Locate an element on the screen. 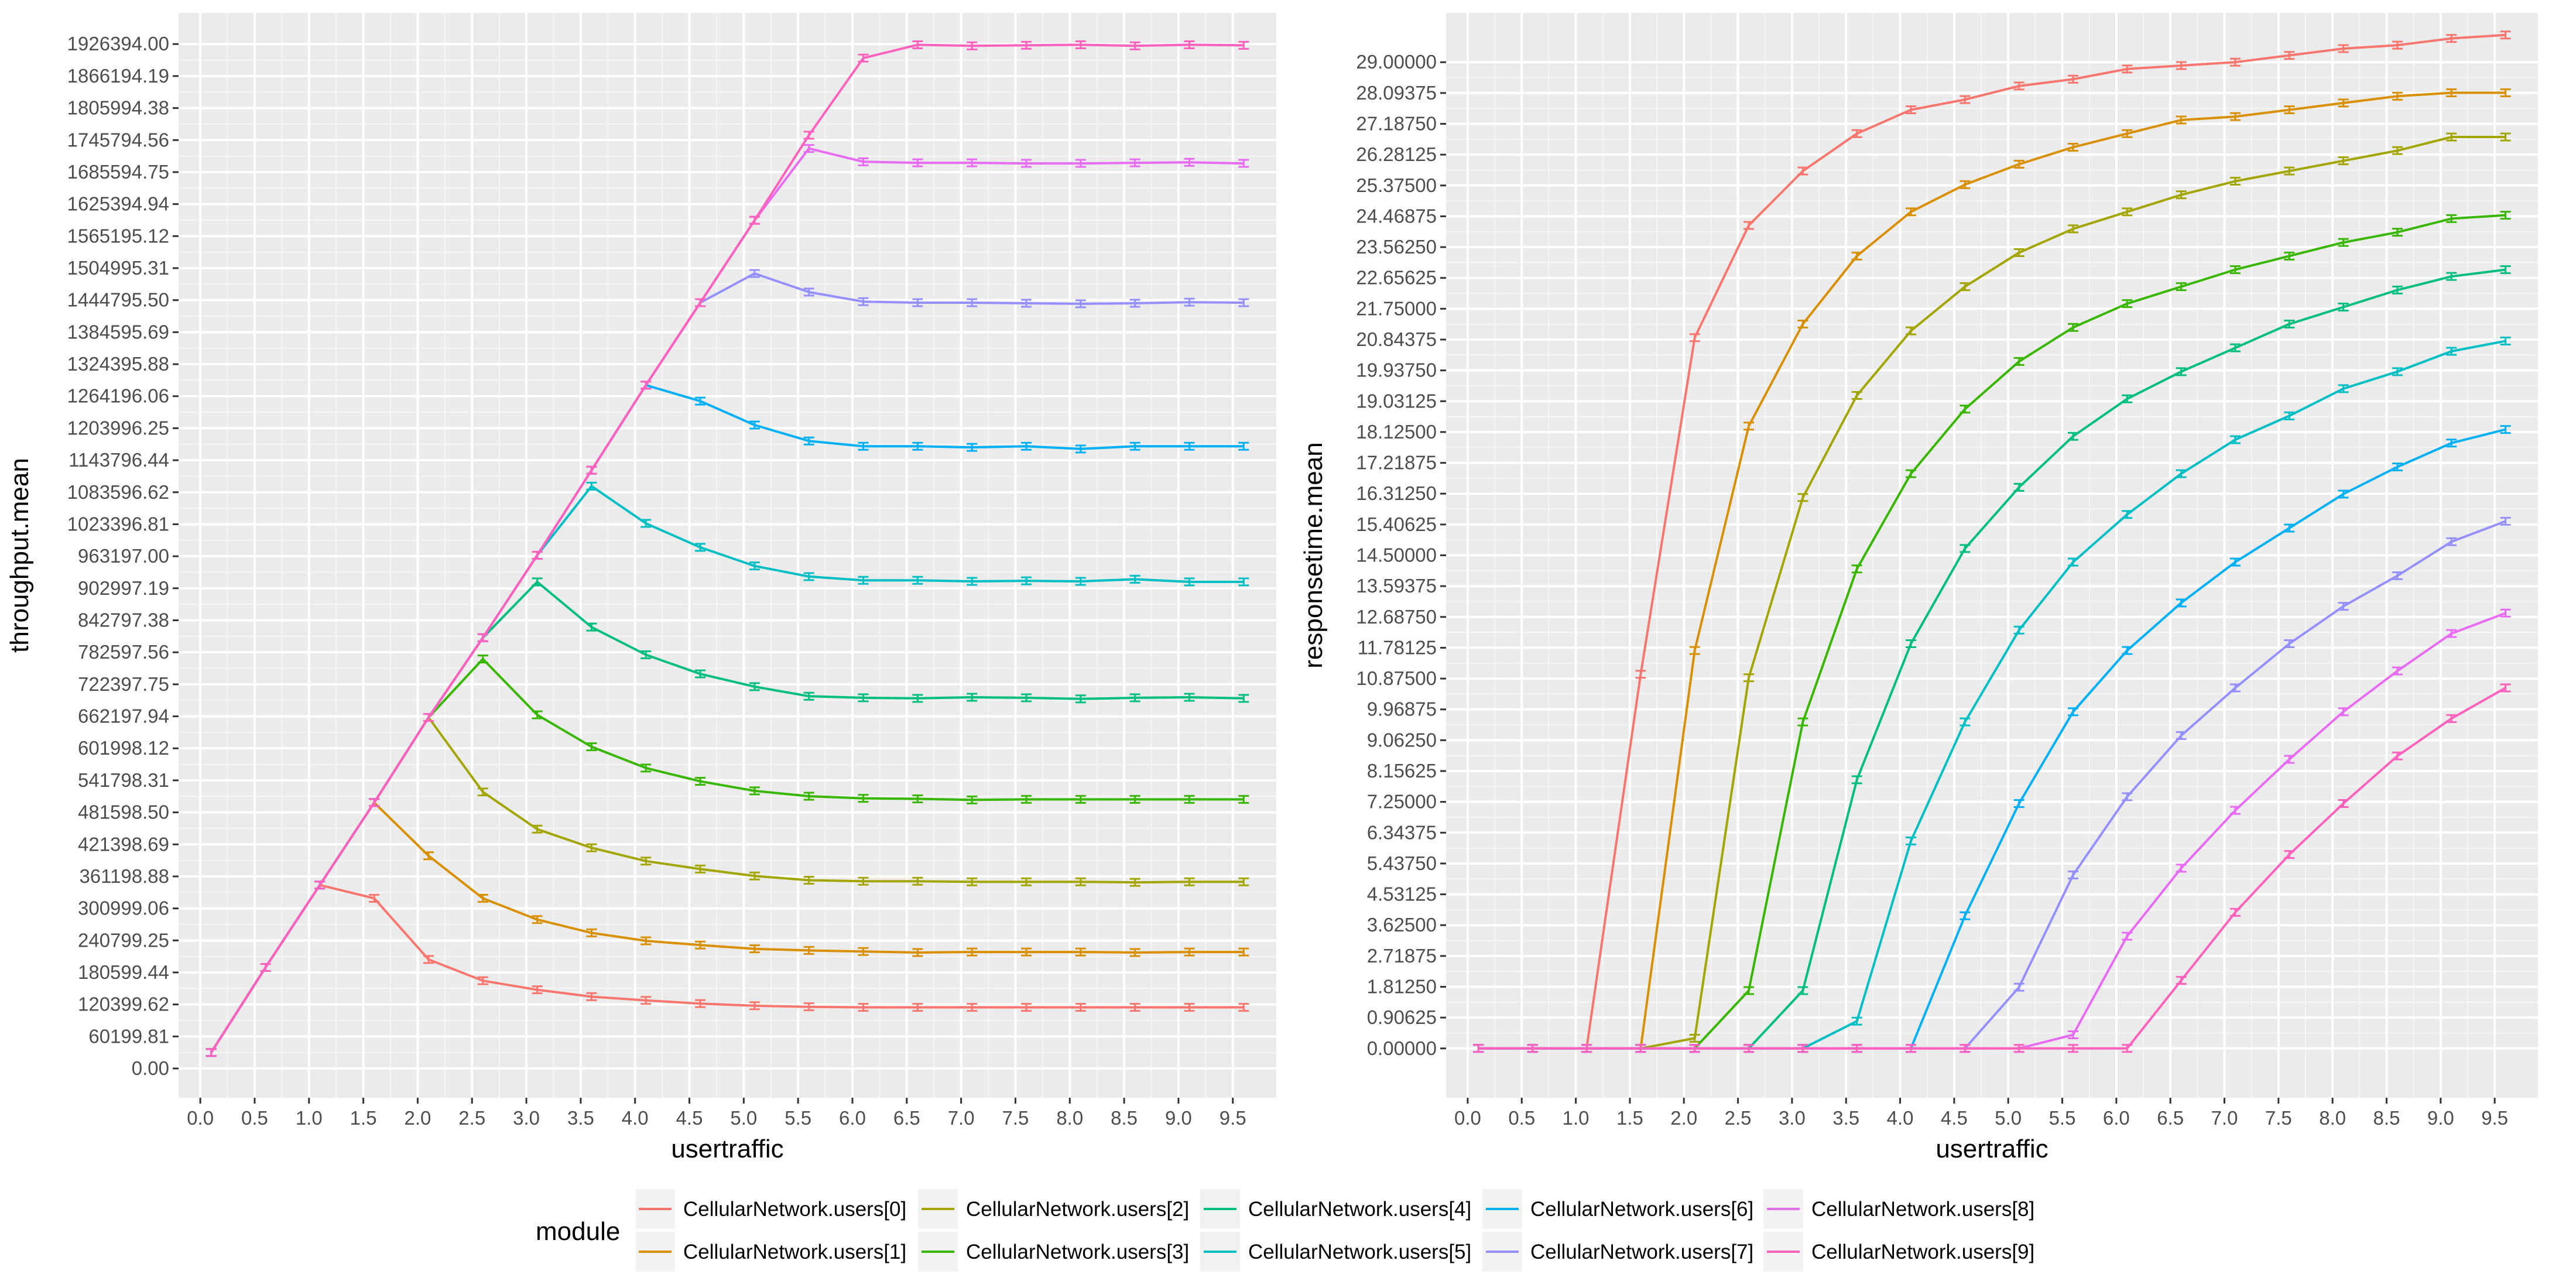 The image size is (2576, 1288). throughput-x-tick-label: 4.0 is located at coordinates (635, 1118).